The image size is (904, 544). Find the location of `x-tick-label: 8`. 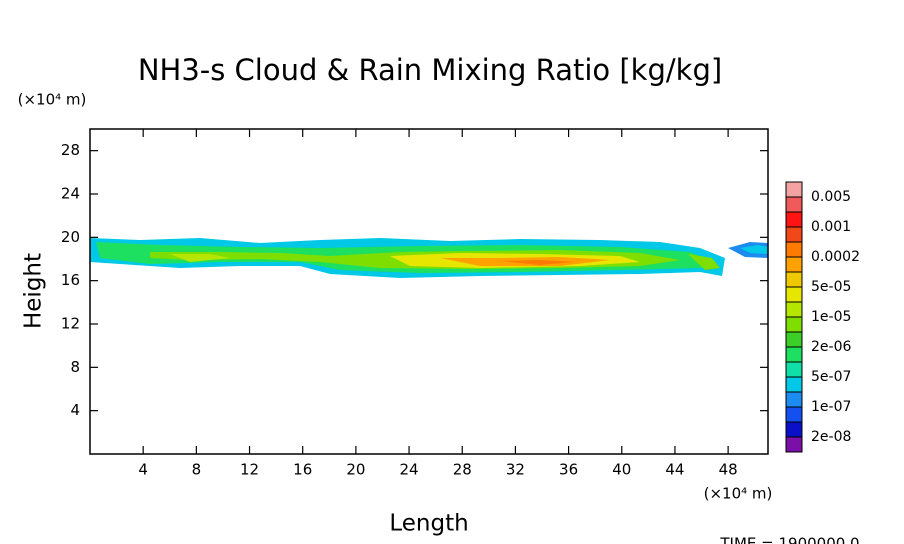

x-tick-label: 8 is located at coordinates (197, 470).